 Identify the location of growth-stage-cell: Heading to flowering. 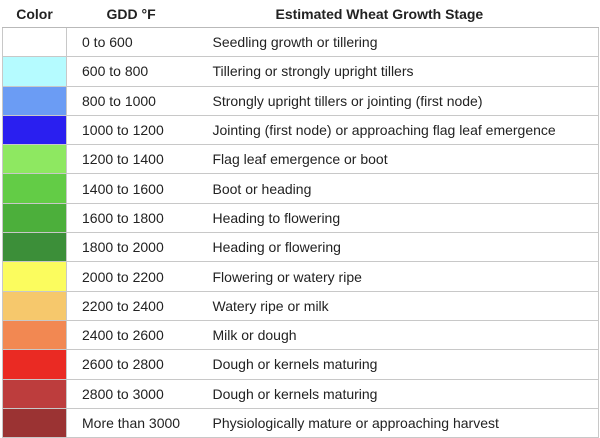
(400, 218).